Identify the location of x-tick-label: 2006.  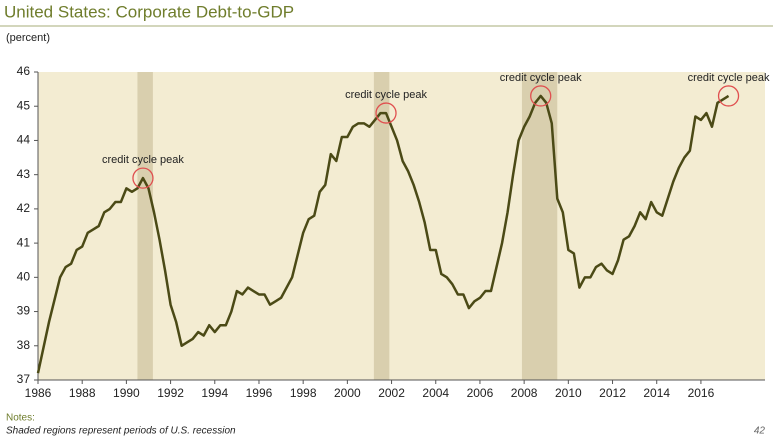
(480, 393).